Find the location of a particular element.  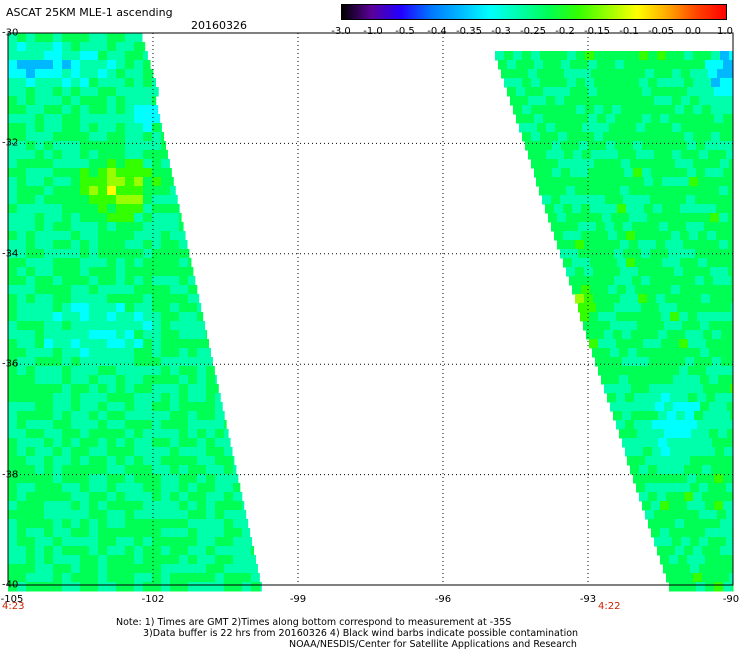

colorbar-tick-label: -0.5 is located at coordinates (405, 31).